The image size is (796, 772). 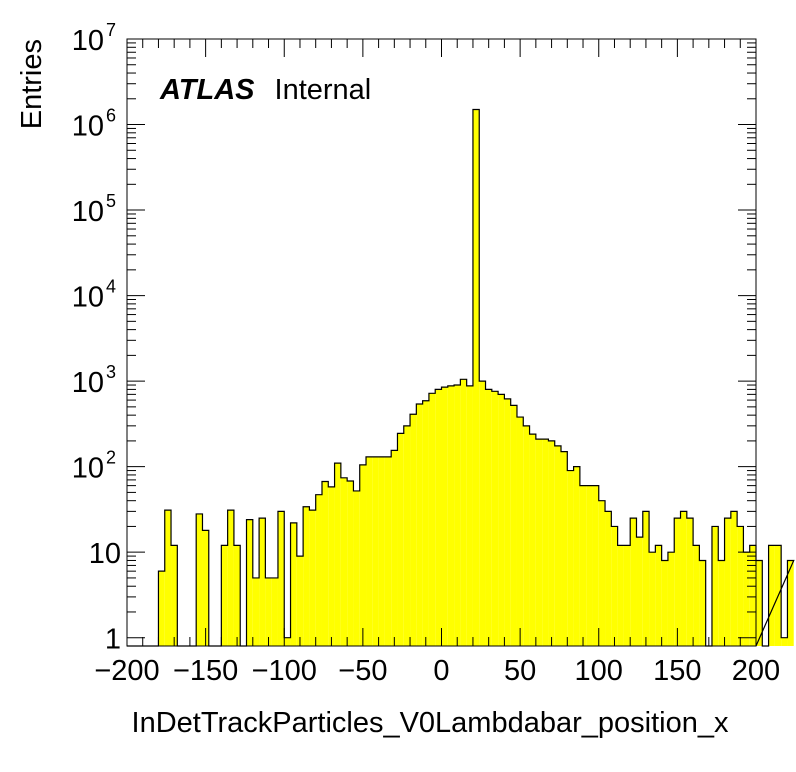 What do you see at coordinates (284, 671) in the screenshot?
I see `x-tick-label: −100` at bounding box center [284, 671].